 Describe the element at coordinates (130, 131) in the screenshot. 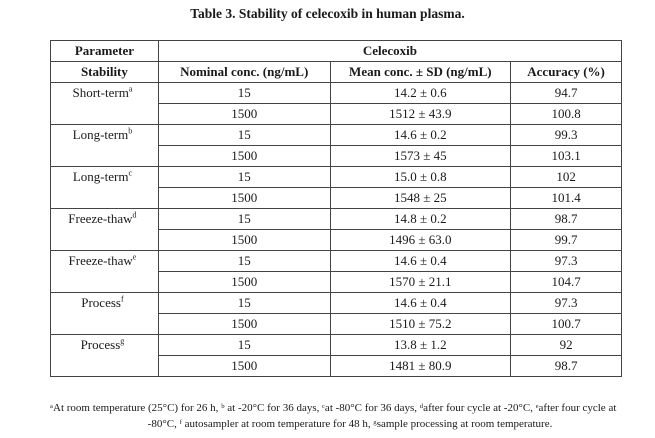

I see `footnote-marker: b` at that location.